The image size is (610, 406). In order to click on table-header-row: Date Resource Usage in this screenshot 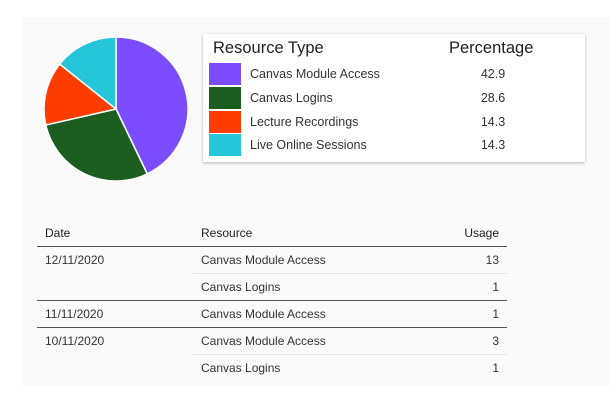, I will do `click(272, 233)`.